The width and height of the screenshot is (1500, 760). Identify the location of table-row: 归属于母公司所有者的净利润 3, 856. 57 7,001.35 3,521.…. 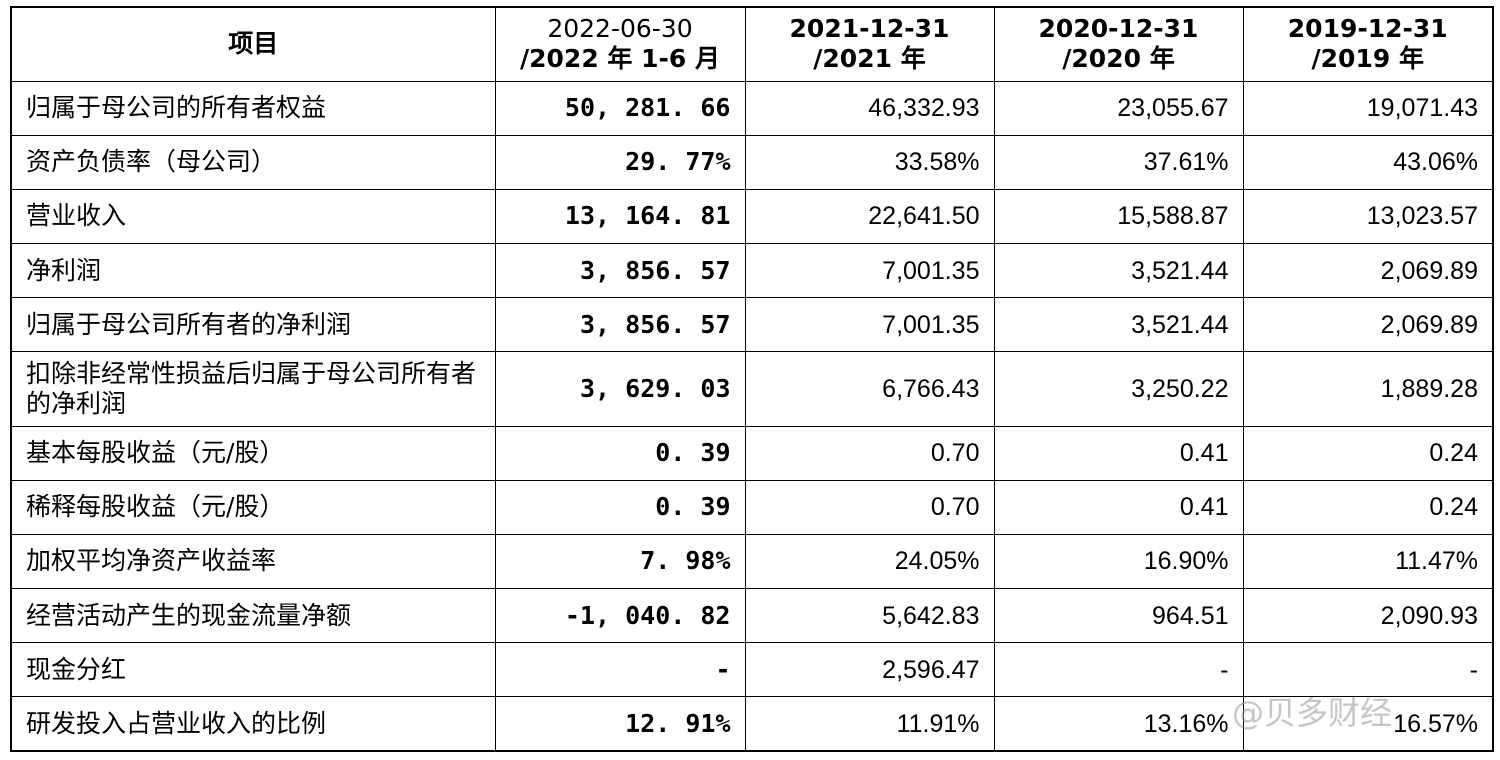
(752, 325).